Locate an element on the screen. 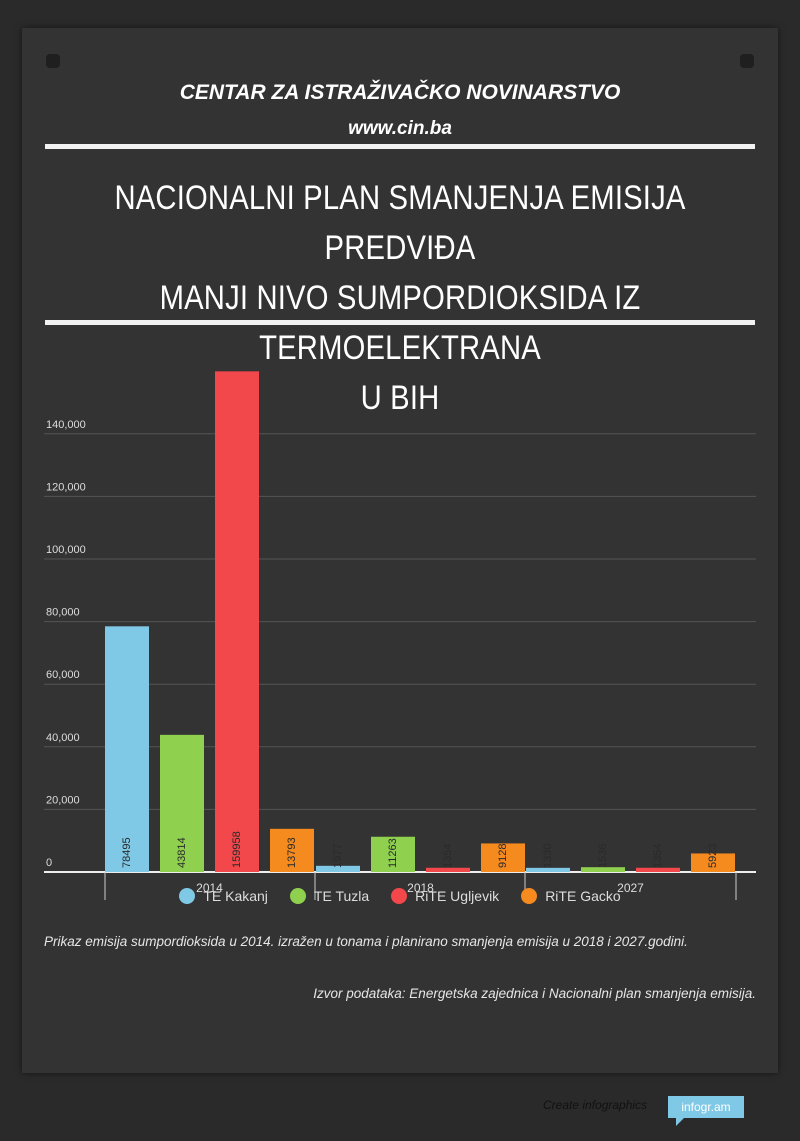  footer-create-link: Create infographics is located at coordinates (595, 1105).